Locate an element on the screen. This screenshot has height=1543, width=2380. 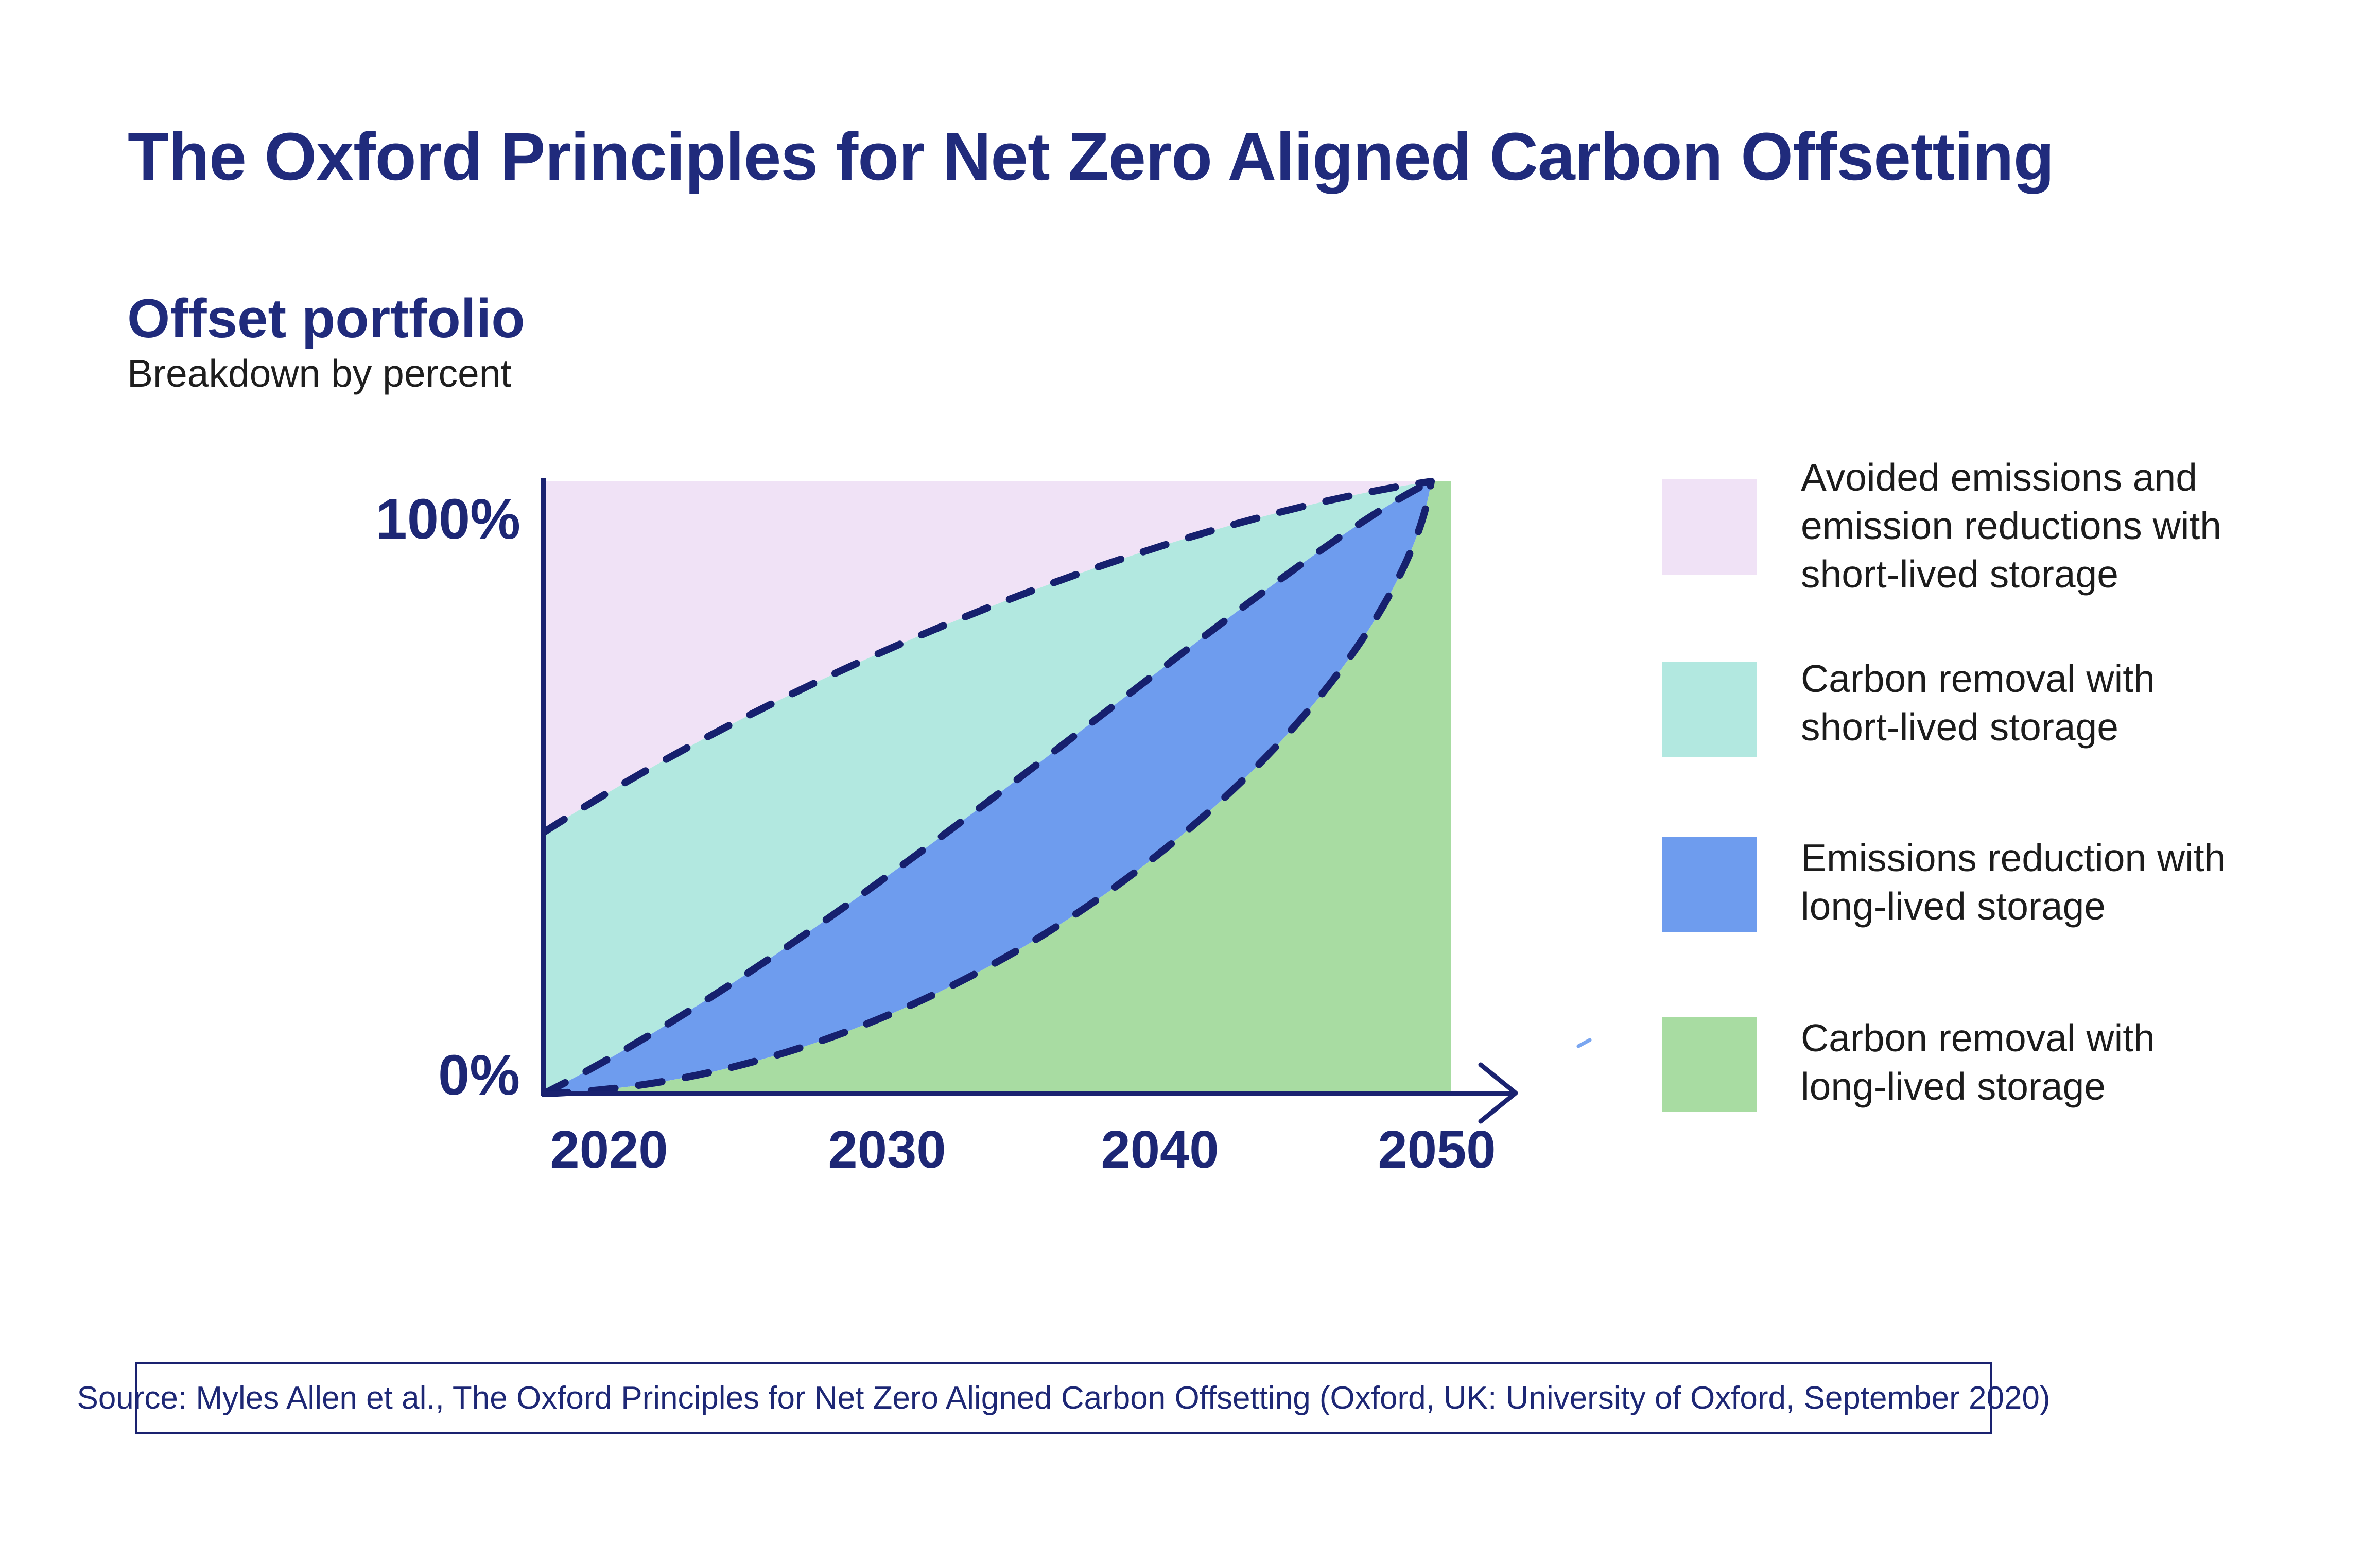
chart-subtitle: Breakdown by percent is located at coordinates (319, 374).